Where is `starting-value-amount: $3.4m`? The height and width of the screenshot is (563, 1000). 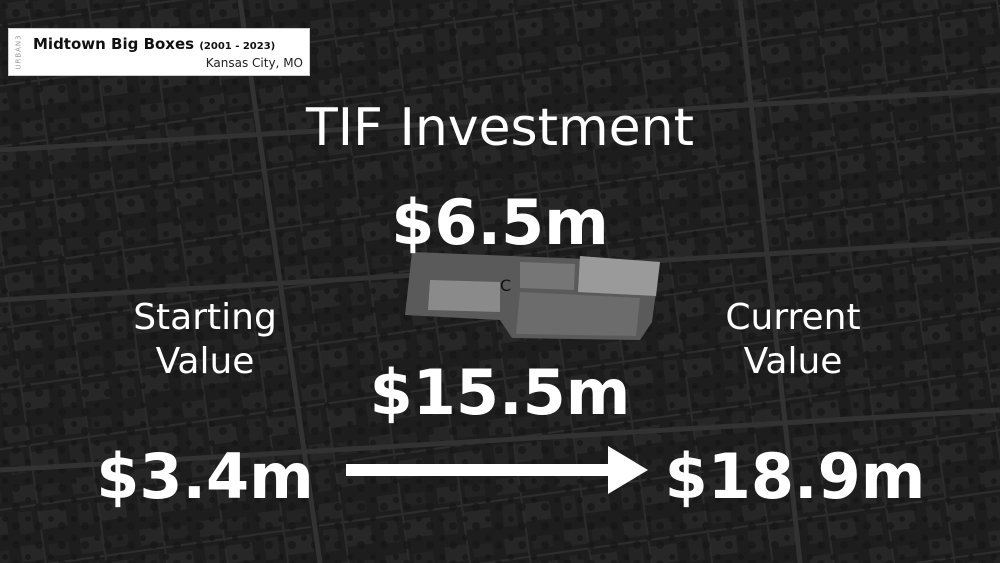
starting-value-amount: $3.4m is located at coordinates (205, 476).